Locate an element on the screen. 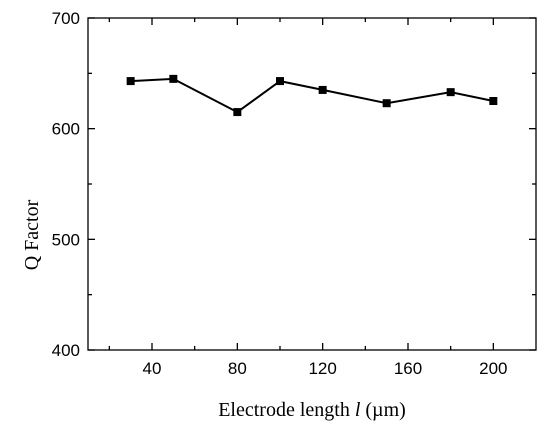 This screenshot has width=550, height=430. x-axis-tick-labels: 40 80 120 160 200 is located at coordinates (325, 368).